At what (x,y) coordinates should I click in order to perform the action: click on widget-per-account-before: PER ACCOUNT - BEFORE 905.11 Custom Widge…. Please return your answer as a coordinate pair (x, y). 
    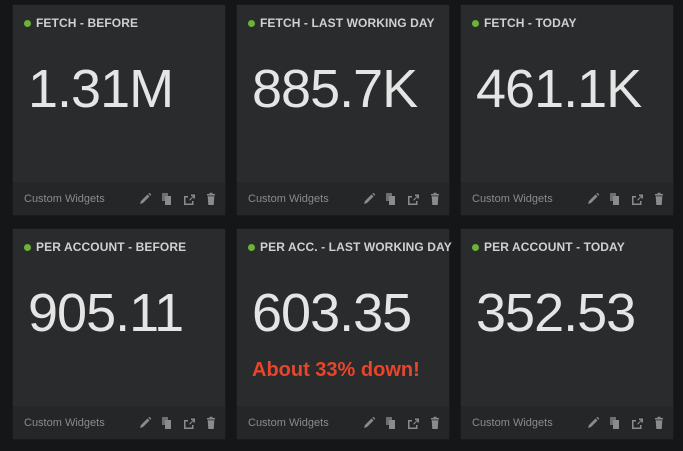
    Looking at the image, I should click on (119, 334).